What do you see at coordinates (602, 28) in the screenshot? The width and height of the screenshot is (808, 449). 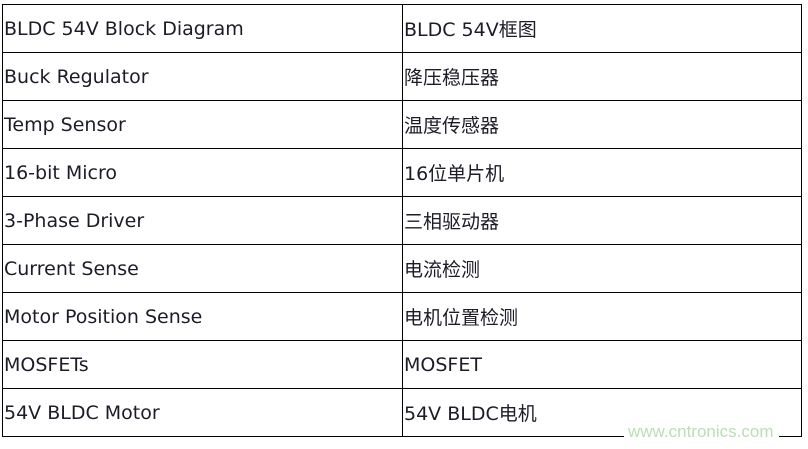 I see `chinese-term-cell: BLDC 54V框图` at bounding box center [602, 28].